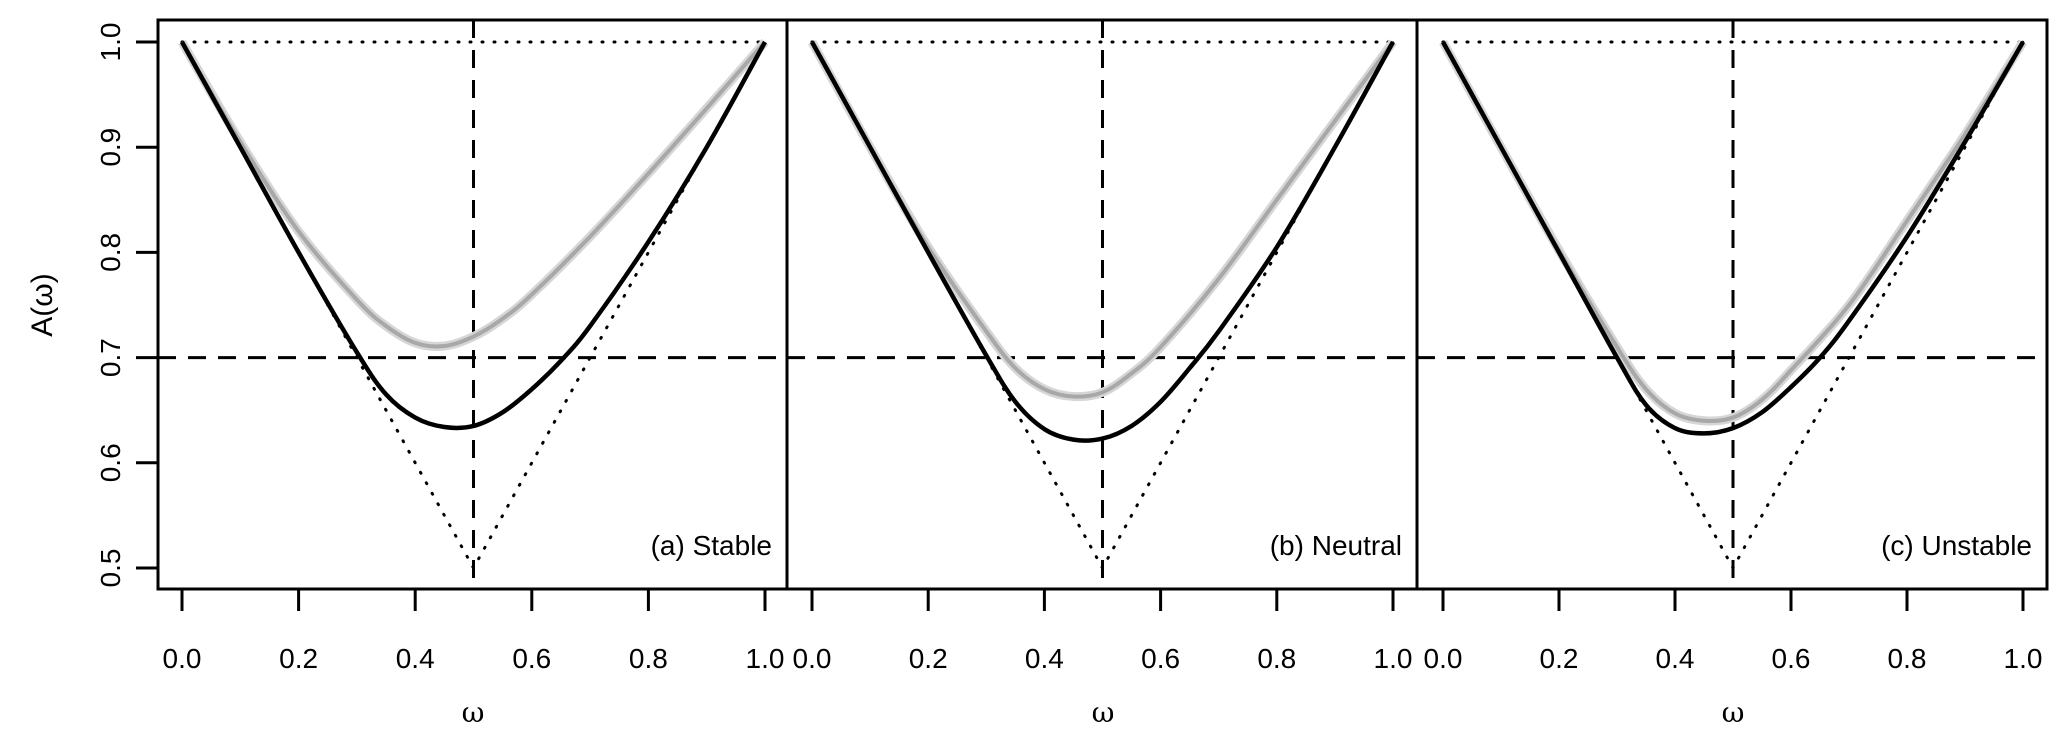  Describe the element at coordinates (1956, 545) in the screenshot. I see `panel-label-c: (c) Unstable` at that location.